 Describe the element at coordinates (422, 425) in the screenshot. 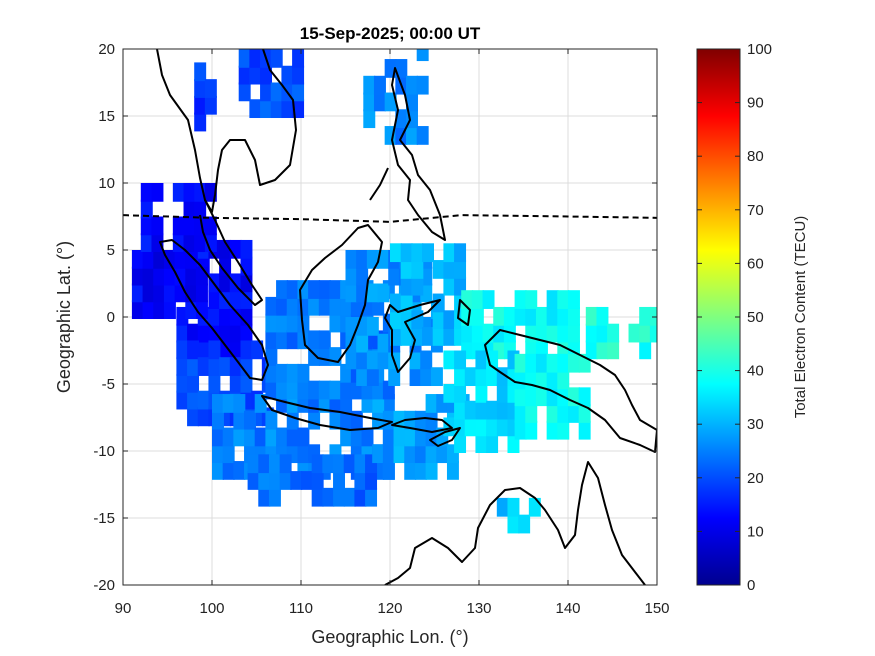

I see `coast-lesser-sunda` at that location.